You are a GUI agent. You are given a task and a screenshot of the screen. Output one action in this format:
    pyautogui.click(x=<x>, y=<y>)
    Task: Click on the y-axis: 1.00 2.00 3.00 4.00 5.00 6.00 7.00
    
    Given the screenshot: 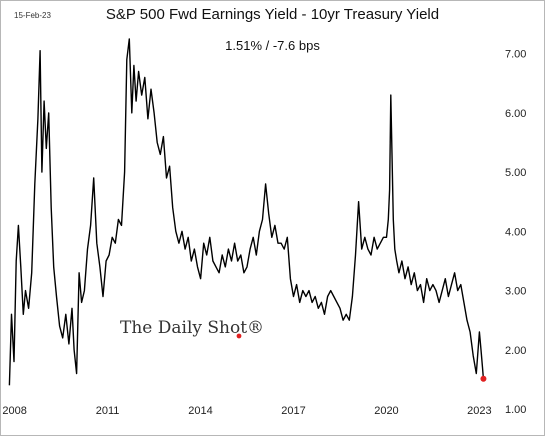 What is the action you would take?
    pyautogui.click(x=515, y=232)
    